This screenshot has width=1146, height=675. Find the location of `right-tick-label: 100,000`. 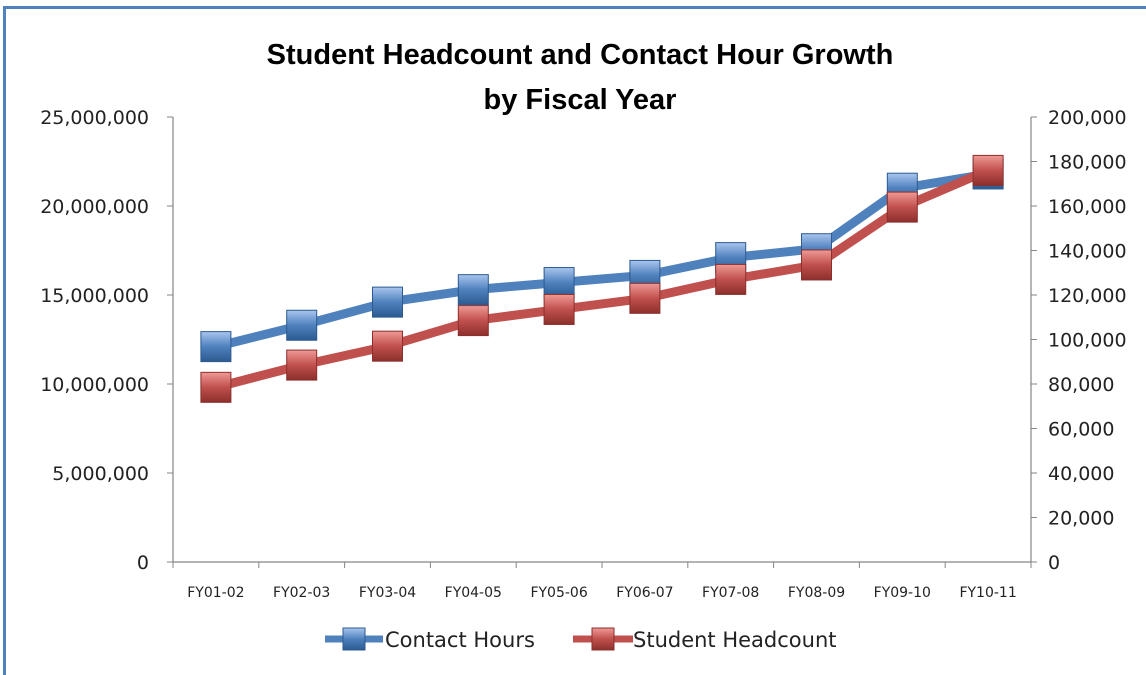

right-tick-label: 100,000 is located at coordinates (1087, 341).